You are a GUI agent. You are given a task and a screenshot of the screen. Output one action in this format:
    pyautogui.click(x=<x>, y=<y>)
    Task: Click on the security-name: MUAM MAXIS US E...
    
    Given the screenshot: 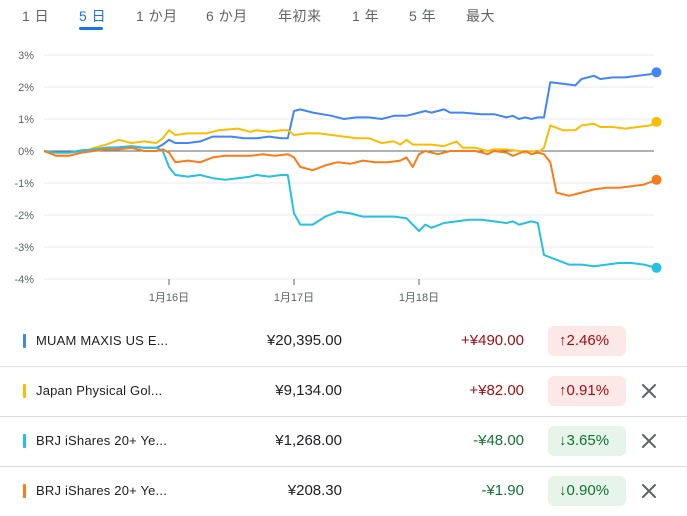 What is the action you would take?
    pyautogui.click(x=102, y=340)
    